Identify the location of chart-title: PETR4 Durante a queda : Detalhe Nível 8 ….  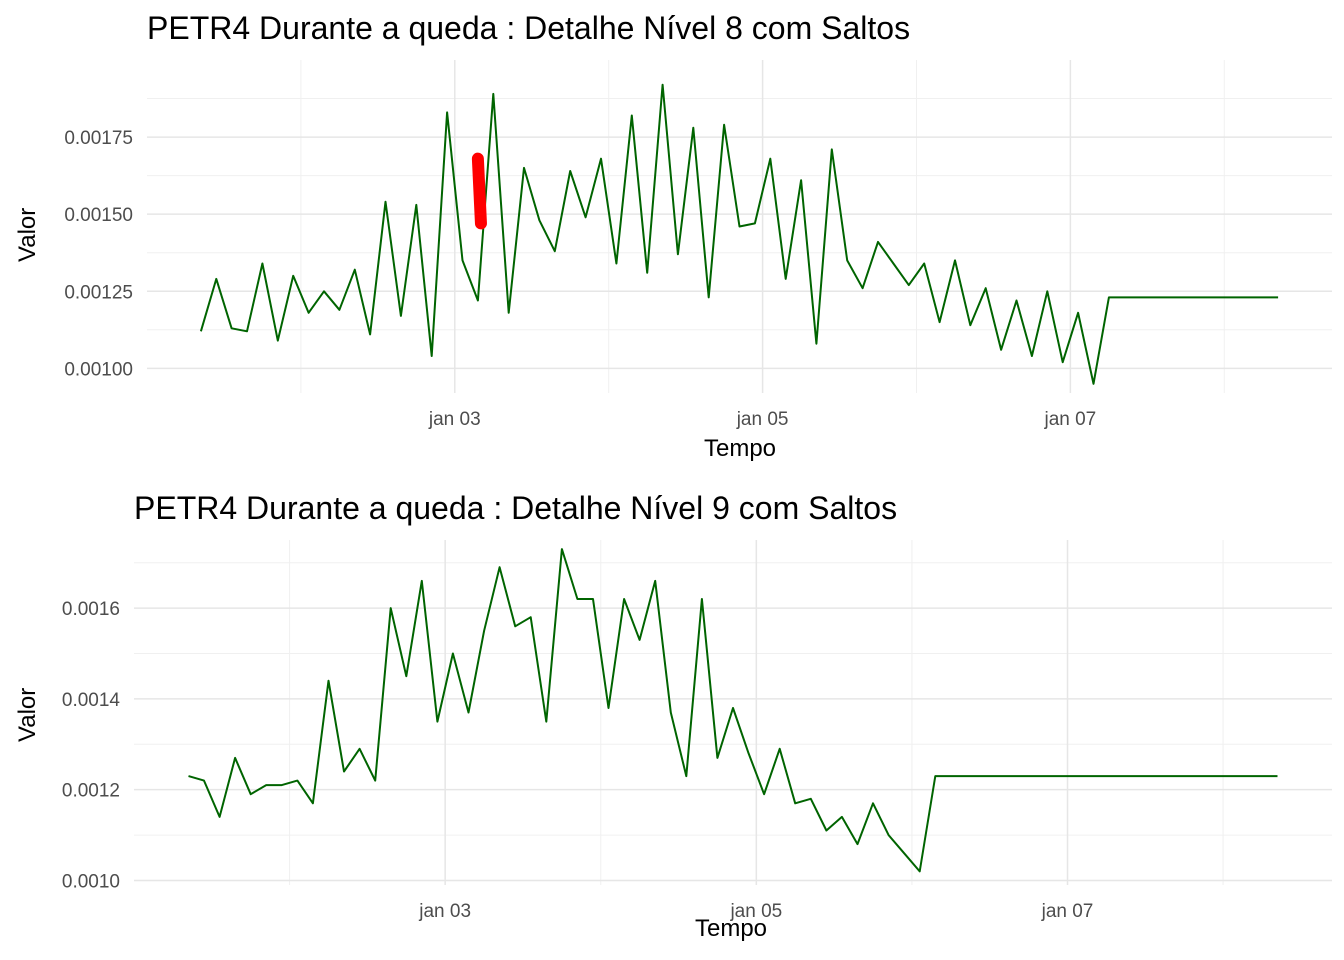
(529, 28).